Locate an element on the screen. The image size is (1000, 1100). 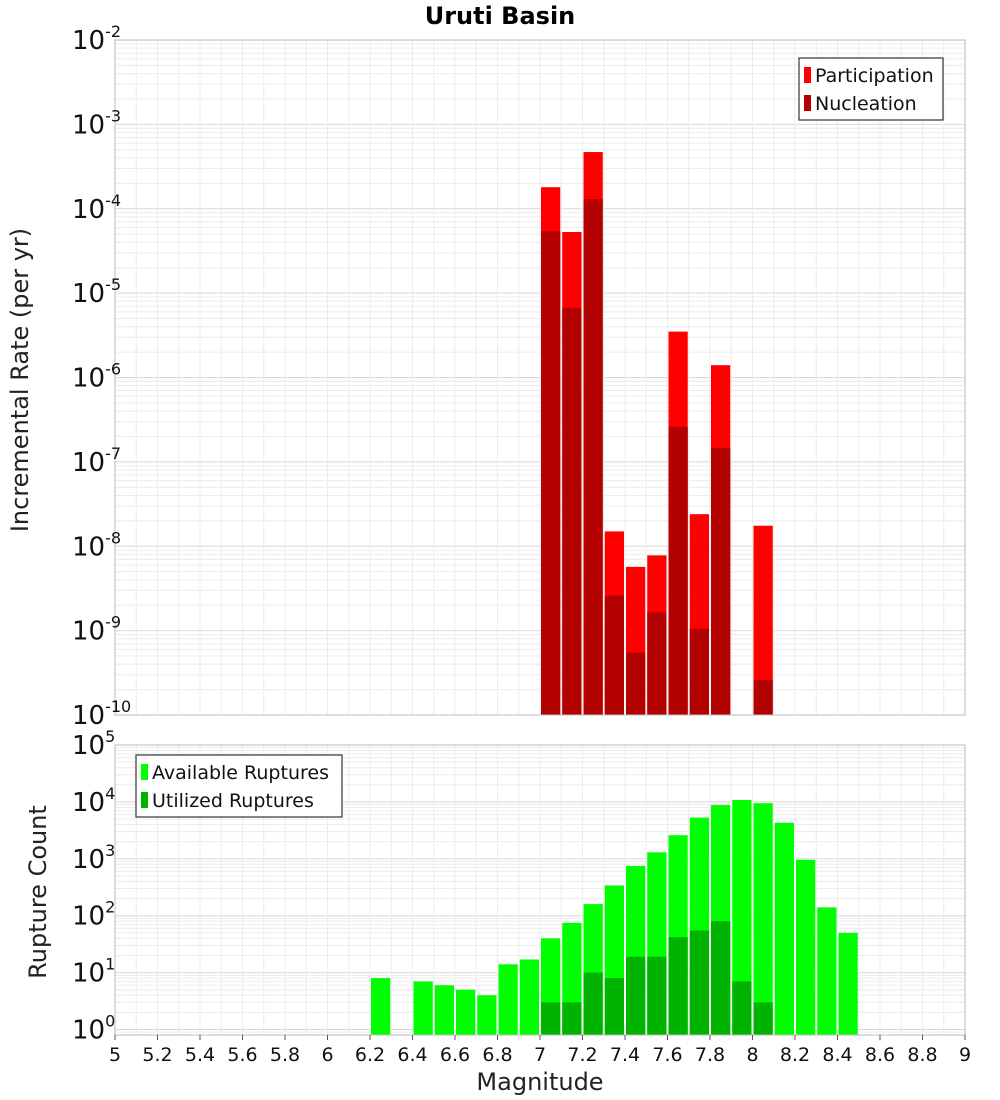
x-tick-label: 5.2 is located at coordinates (157, 1055).